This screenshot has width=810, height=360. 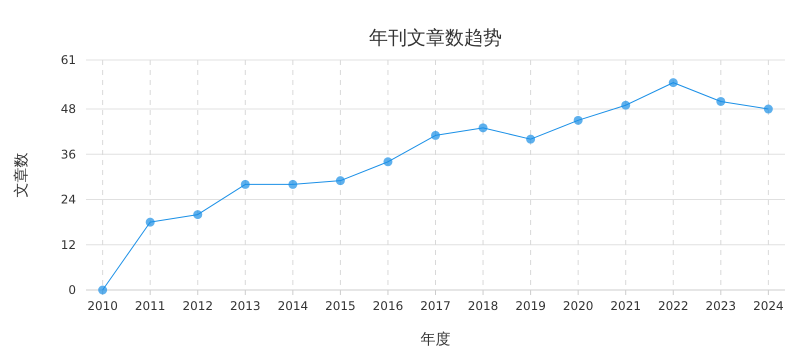 I want to click on x-tick-label: 2021, so click(x=625, y=306).